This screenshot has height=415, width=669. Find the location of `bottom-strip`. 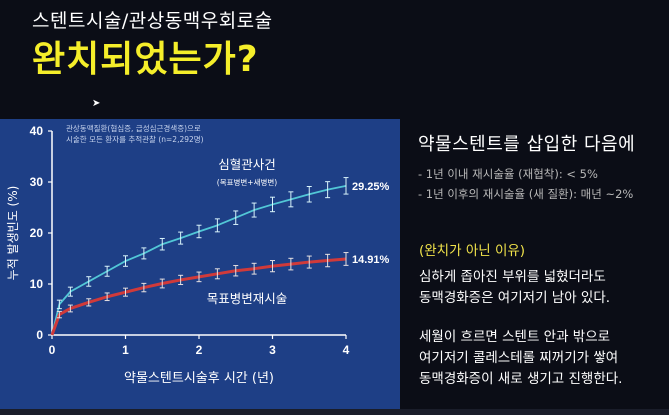

bottom-strip is located at coordinates (334, 412).